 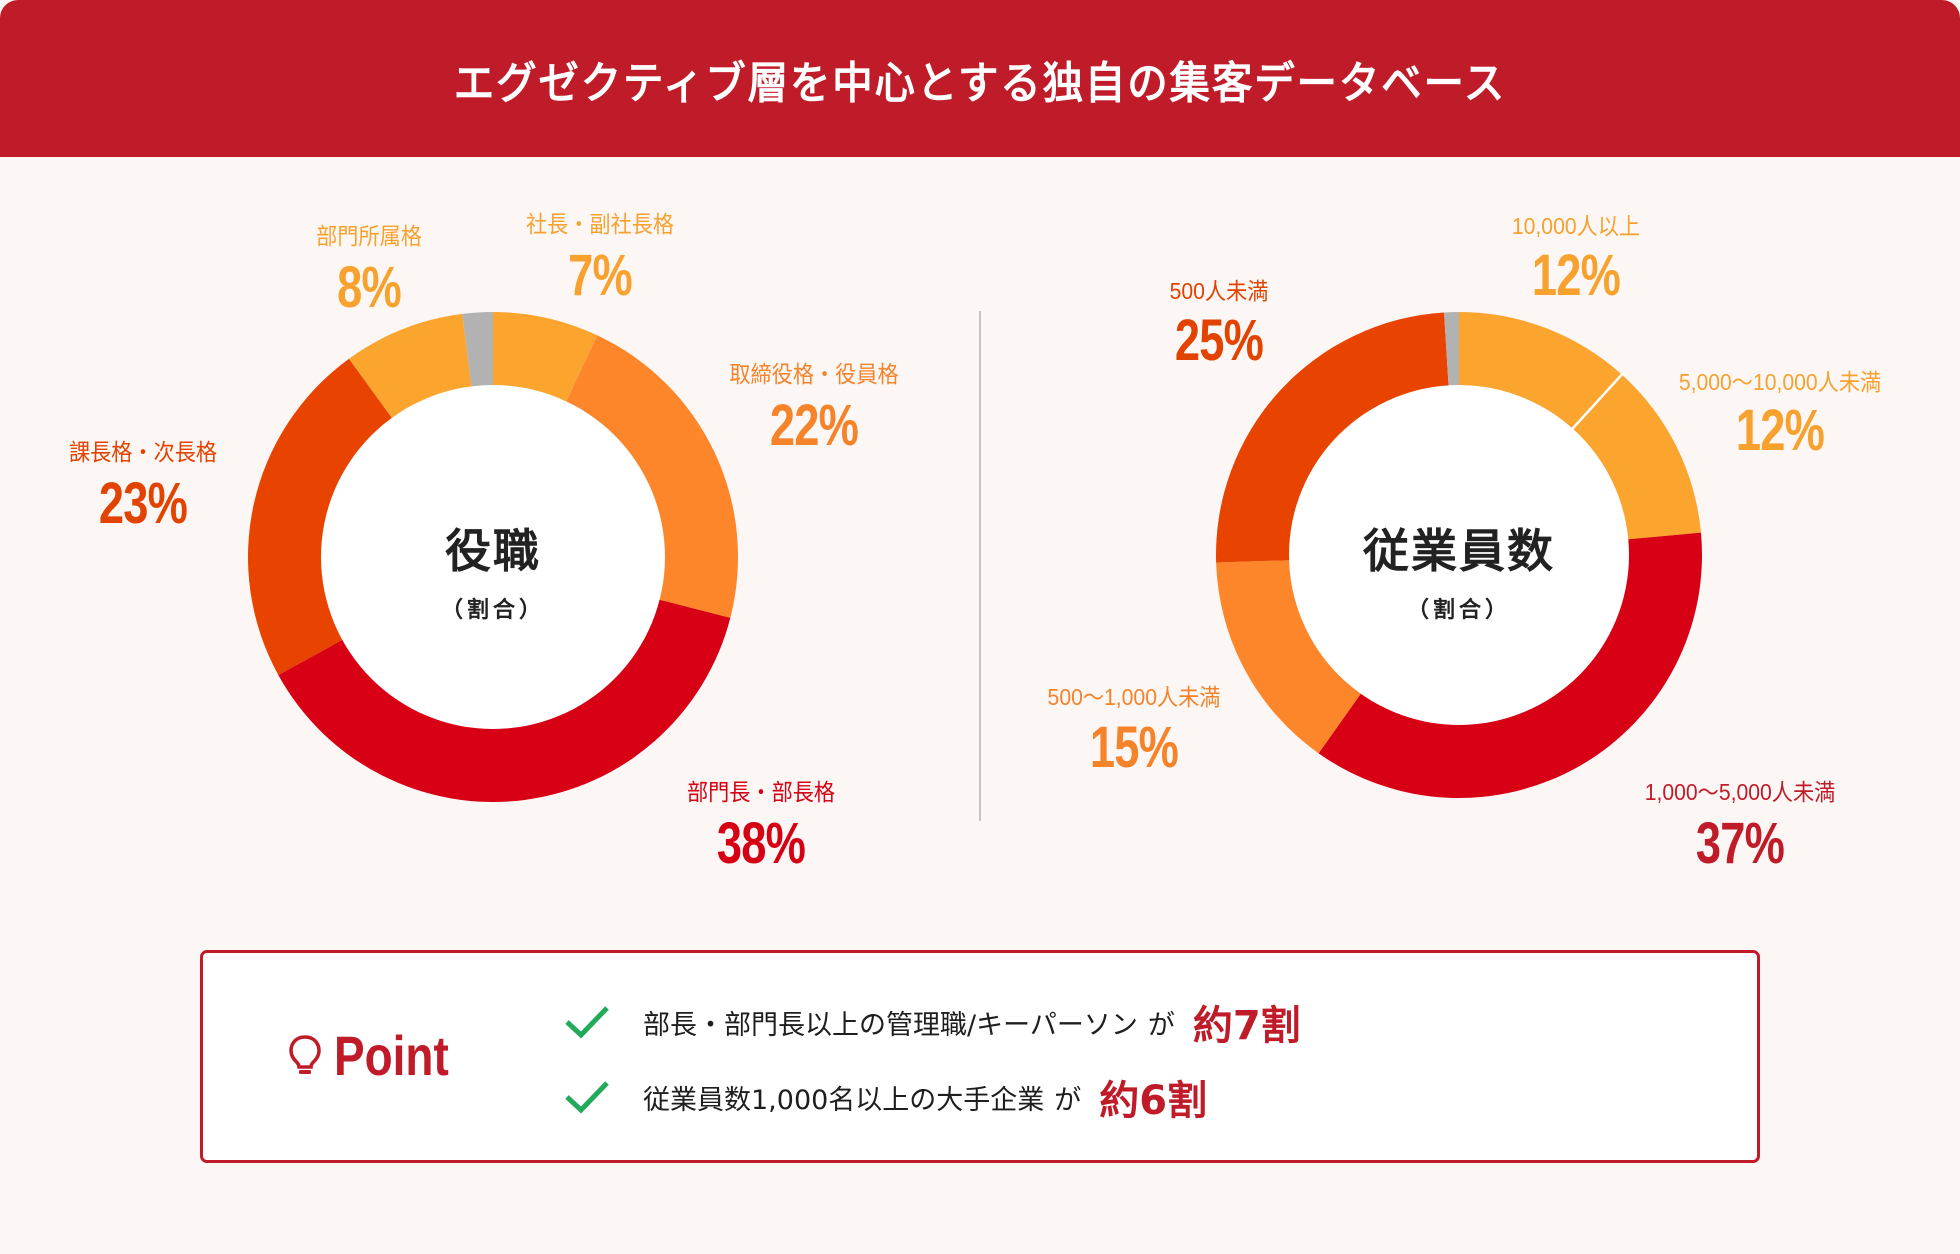 I want to click on slice-value-director: 22%, so click(x=814, y=425).